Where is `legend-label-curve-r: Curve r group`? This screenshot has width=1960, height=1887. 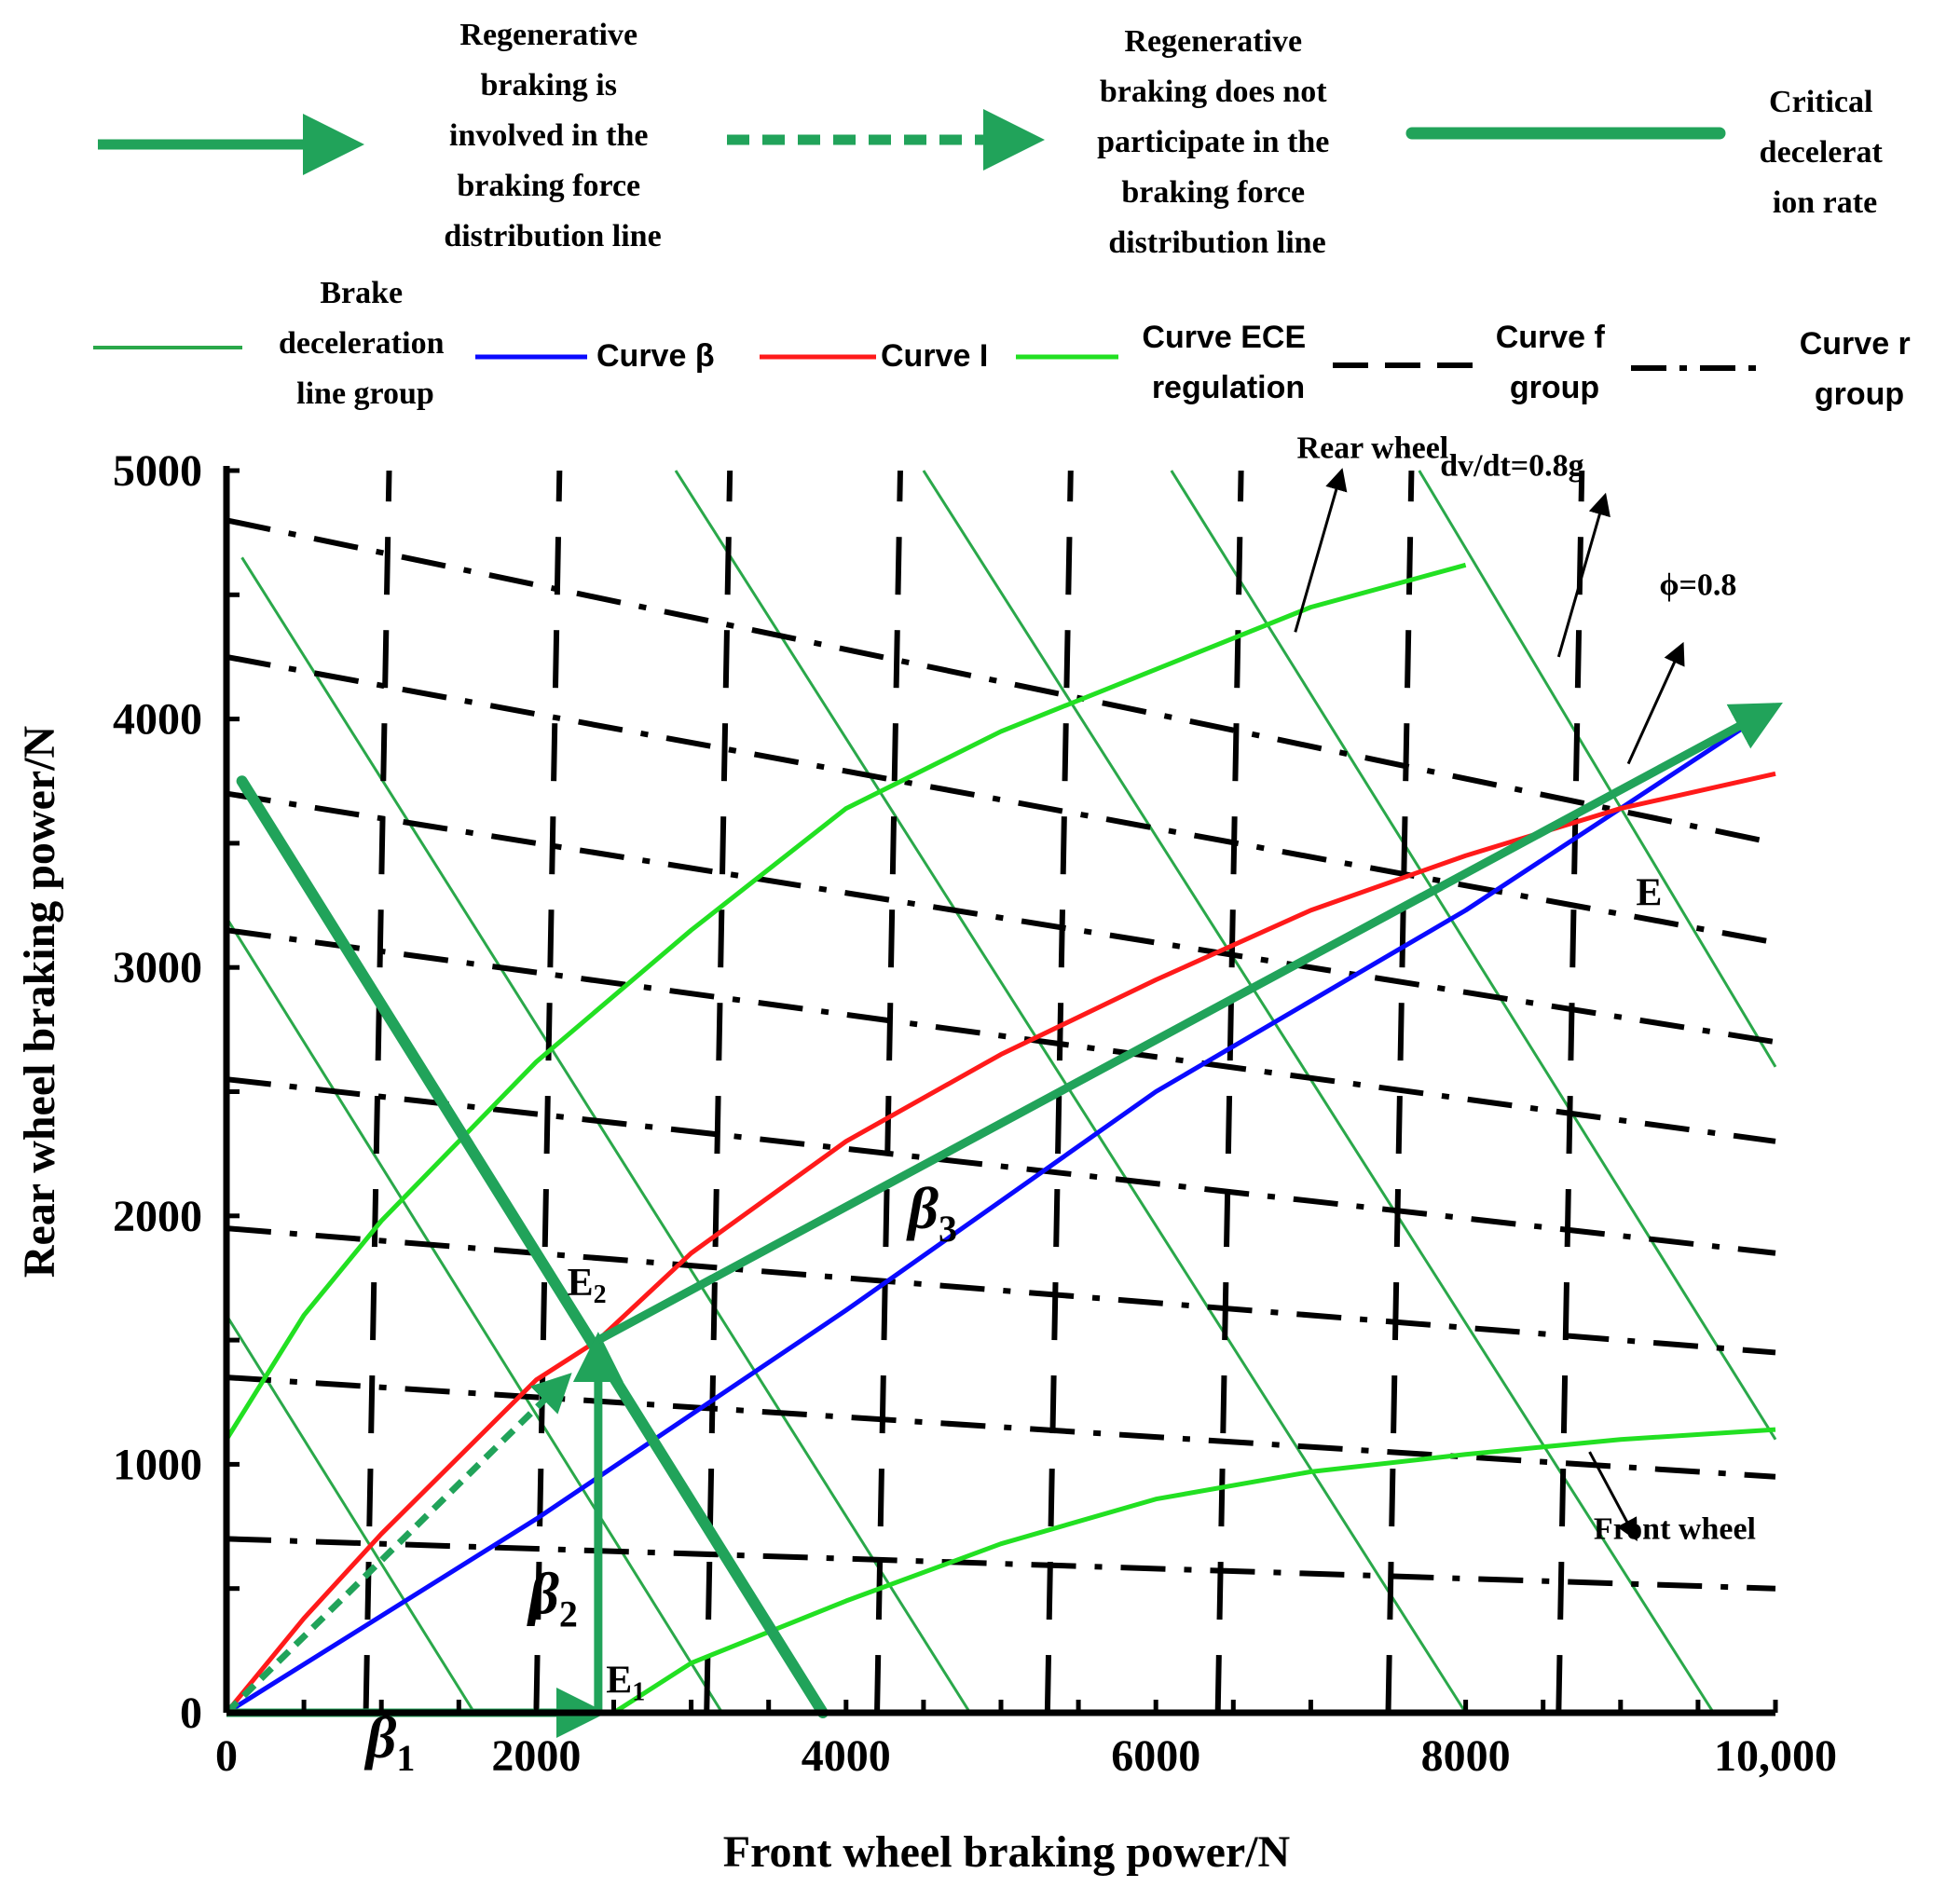
legend-label-curve-r: Curve r group is located at coordinates (1860, 369).